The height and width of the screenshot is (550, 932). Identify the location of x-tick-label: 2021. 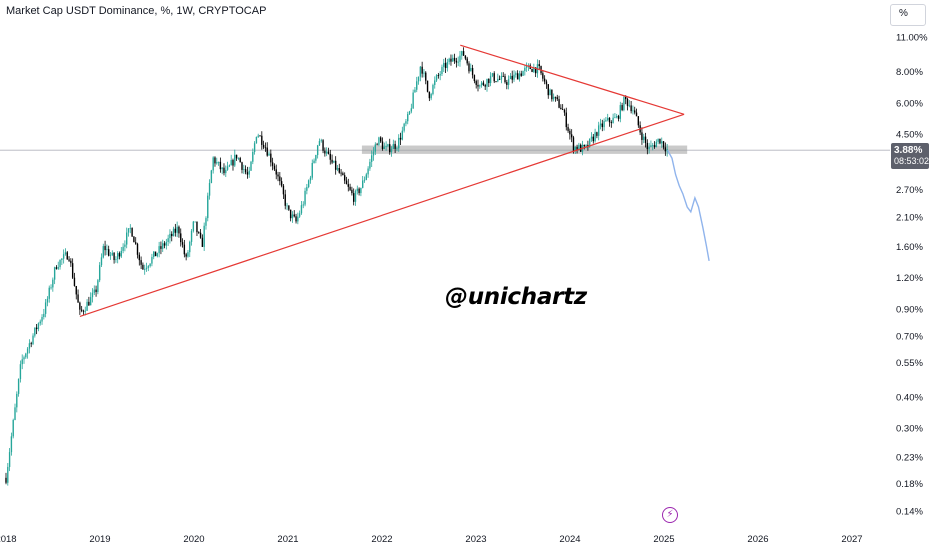
(287, 539).